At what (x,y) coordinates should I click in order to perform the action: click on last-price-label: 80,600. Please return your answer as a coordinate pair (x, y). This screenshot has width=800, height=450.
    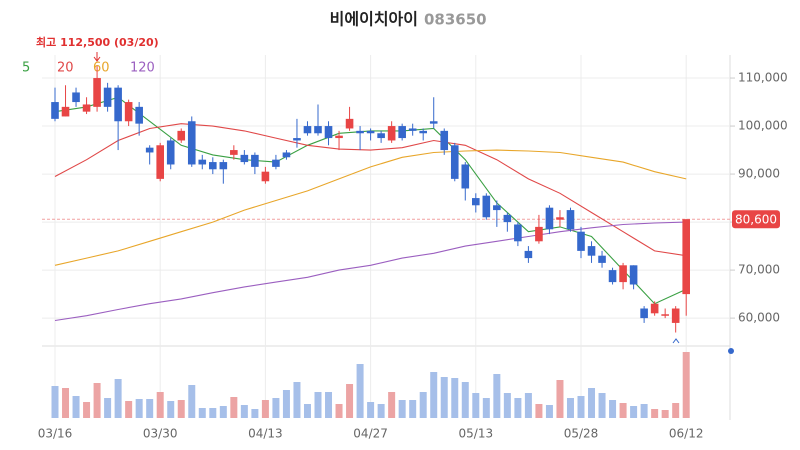
    Looking at the image, I should click on (756, 220).